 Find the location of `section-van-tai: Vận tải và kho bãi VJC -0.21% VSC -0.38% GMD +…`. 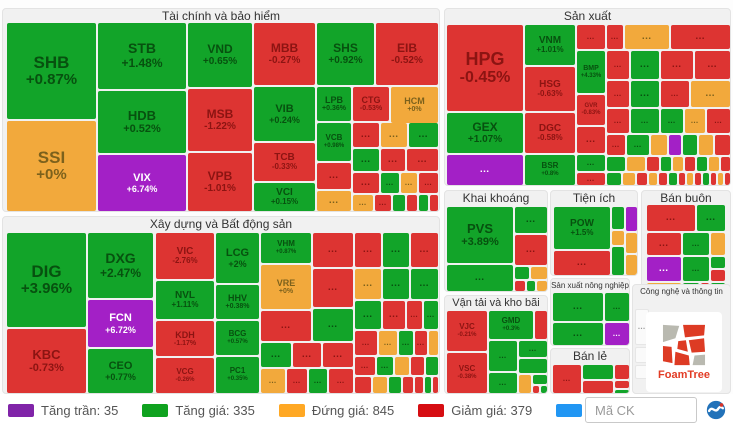

section-van-tai: Vận tải và kho bãi VJC -0.21% VSC -0.38% GMD +… is located at coordinates (496, 344).